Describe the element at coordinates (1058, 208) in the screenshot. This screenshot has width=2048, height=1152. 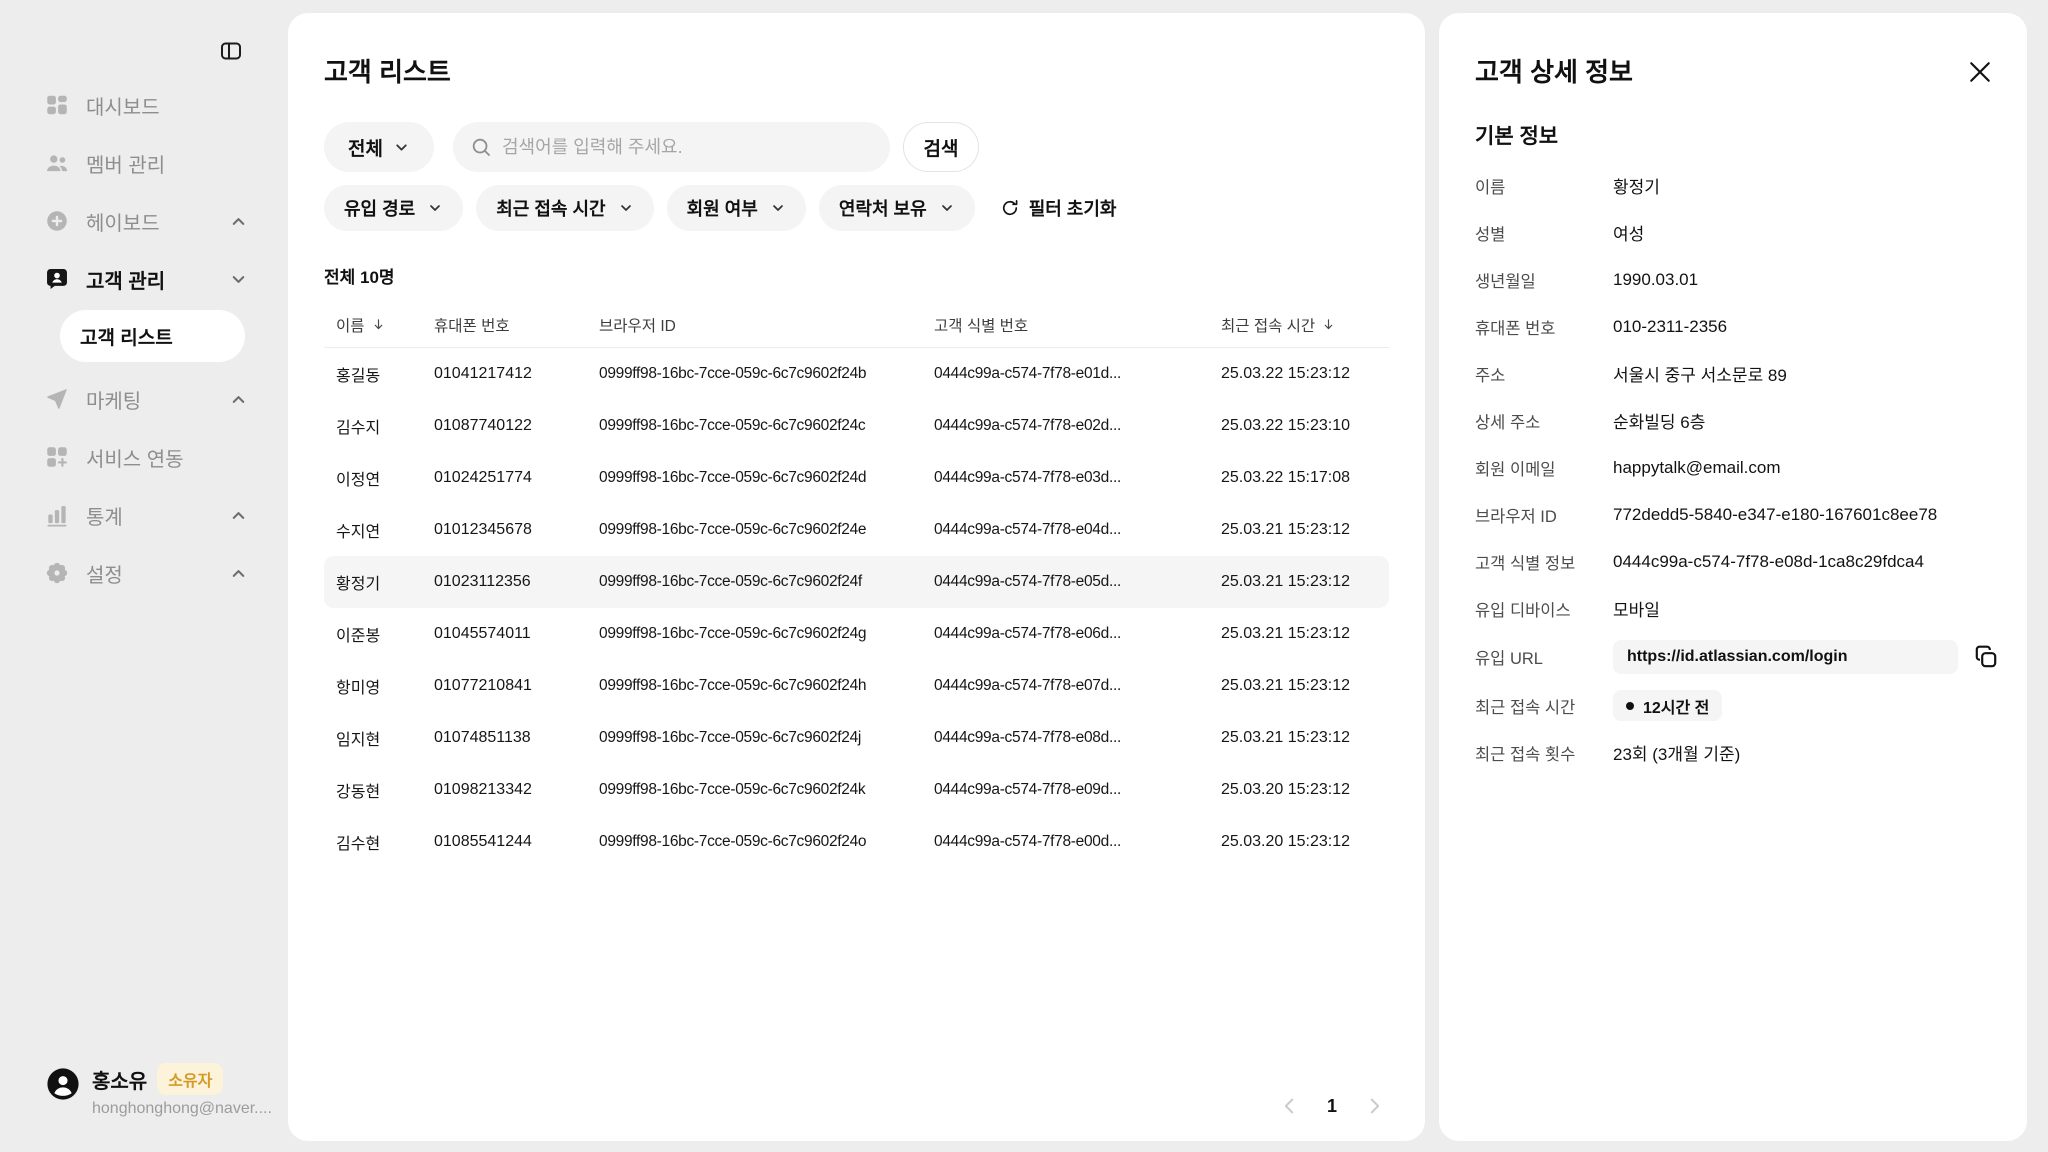
I see `reset-filters-button: 필터 초기화` at that location.